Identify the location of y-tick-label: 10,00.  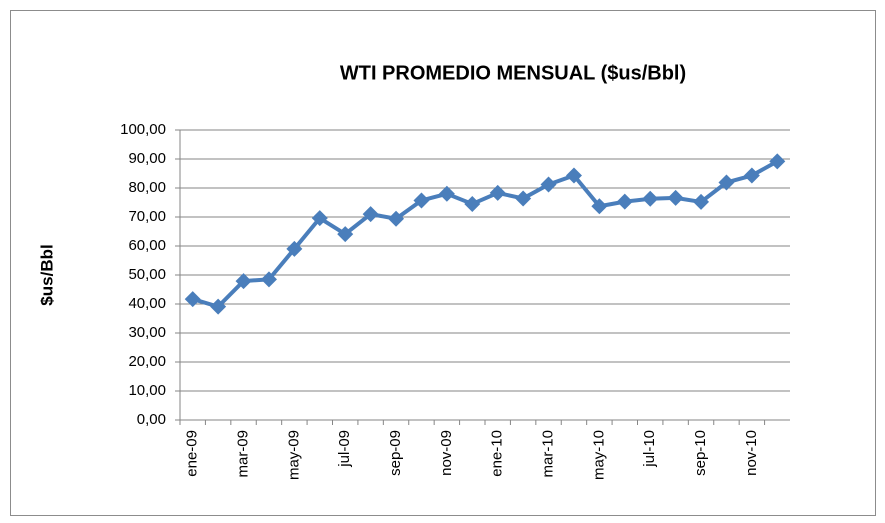
(147, 390).